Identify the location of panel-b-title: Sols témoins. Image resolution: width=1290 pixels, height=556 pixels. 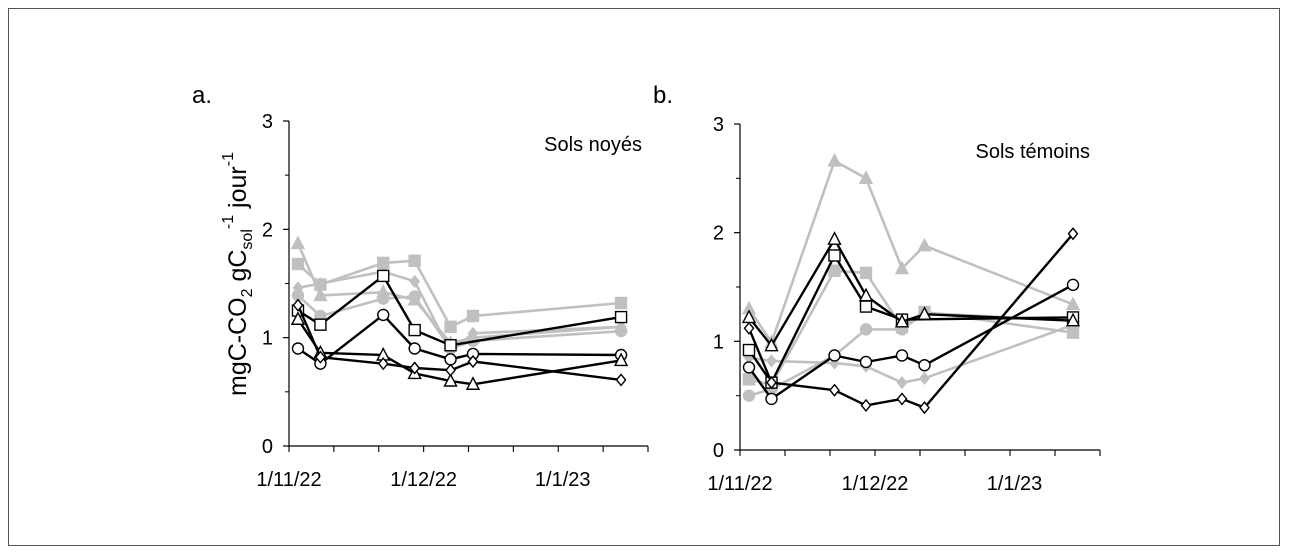
(1033, 152).